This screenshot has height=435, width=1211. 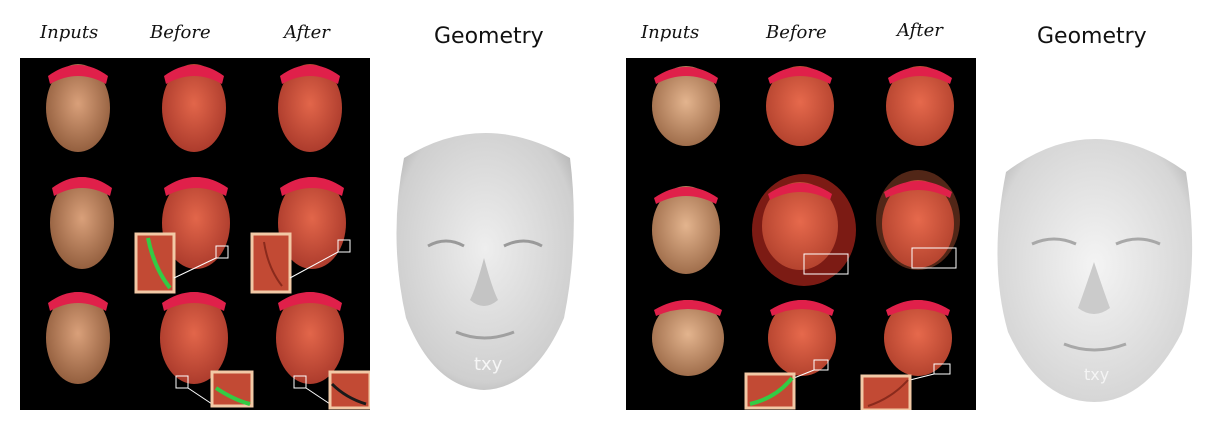 I want to click on right-row1-after-face, so click(x=920, y=106).